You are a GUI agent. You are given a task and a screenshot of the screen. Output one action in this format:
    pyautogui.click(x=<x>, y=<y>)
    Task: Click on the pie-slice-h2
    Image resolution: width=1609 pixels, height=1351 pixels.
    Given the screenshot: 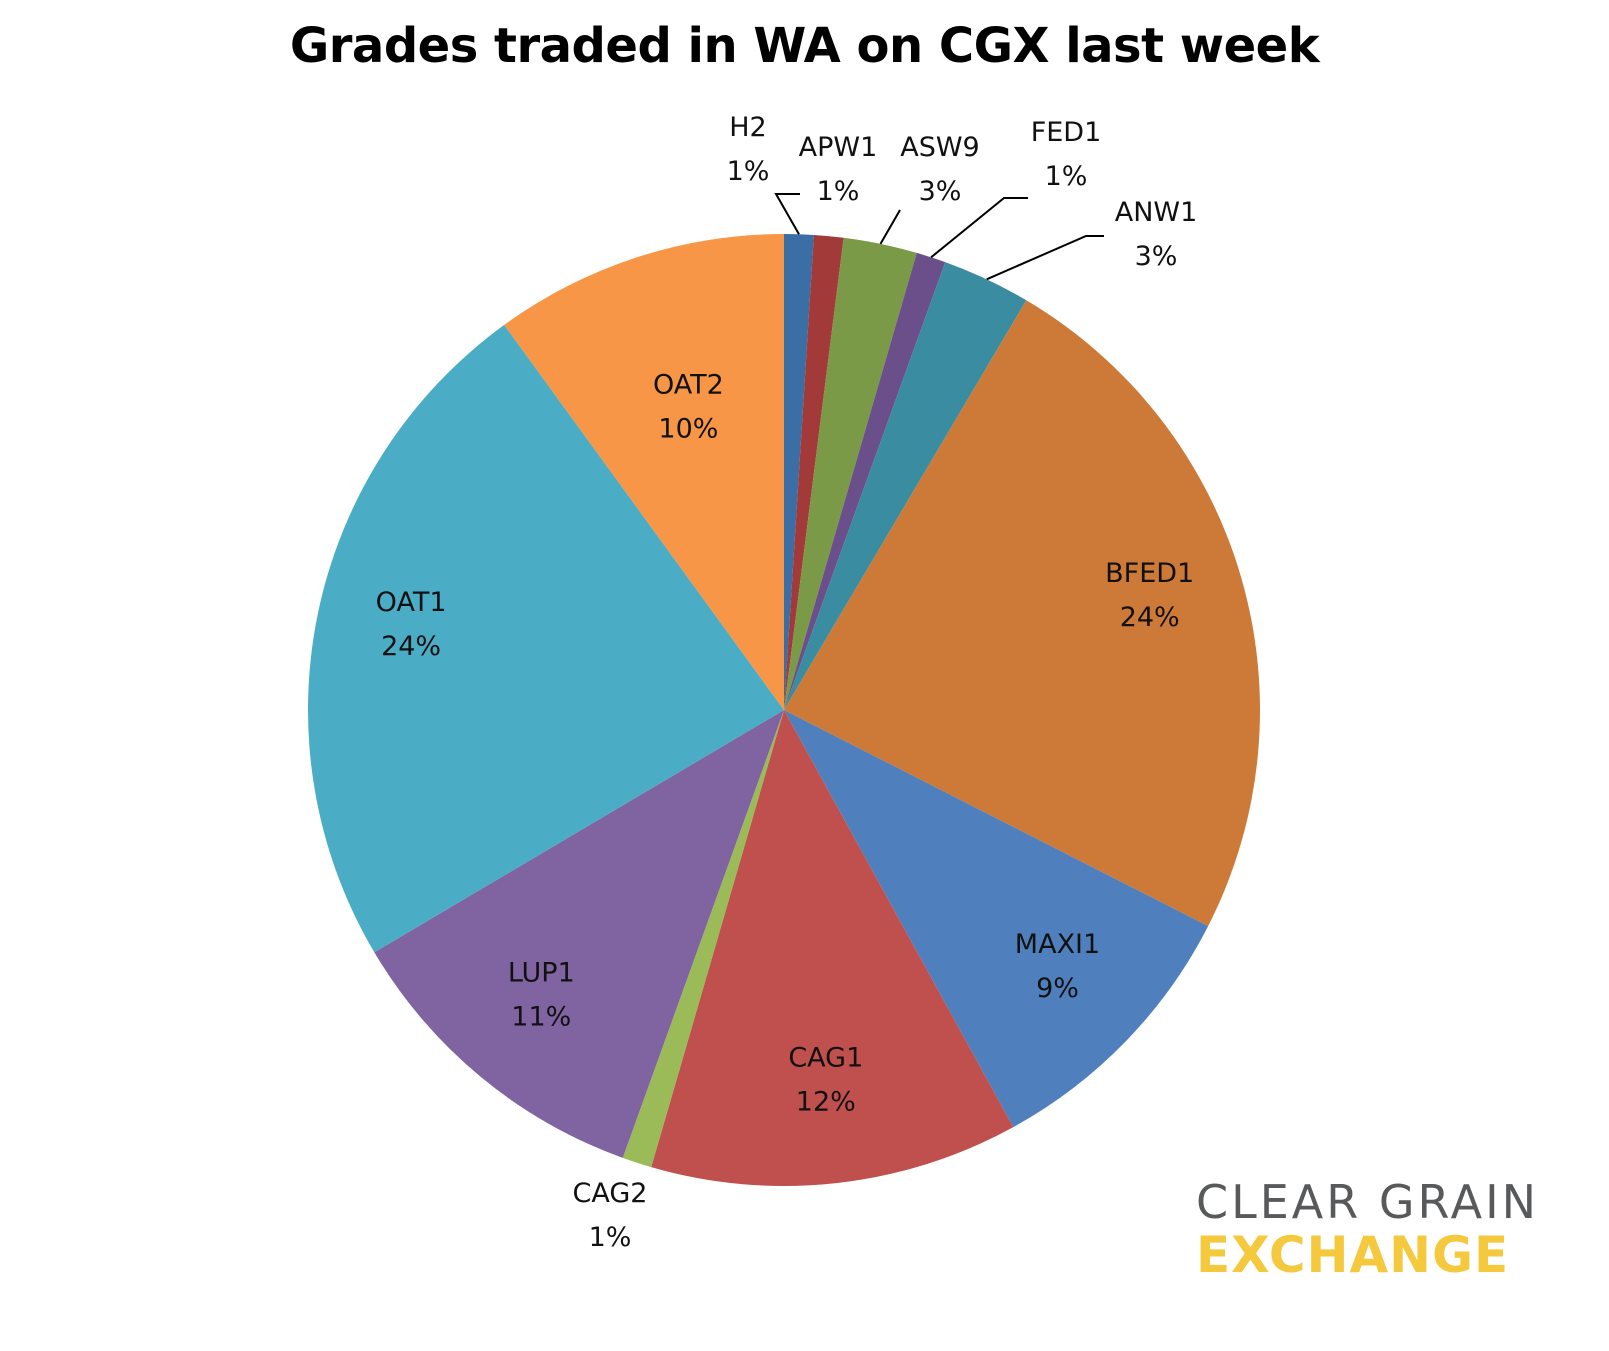 What is the action you would take?
    pyautogui.click(x=799, y=472)
    